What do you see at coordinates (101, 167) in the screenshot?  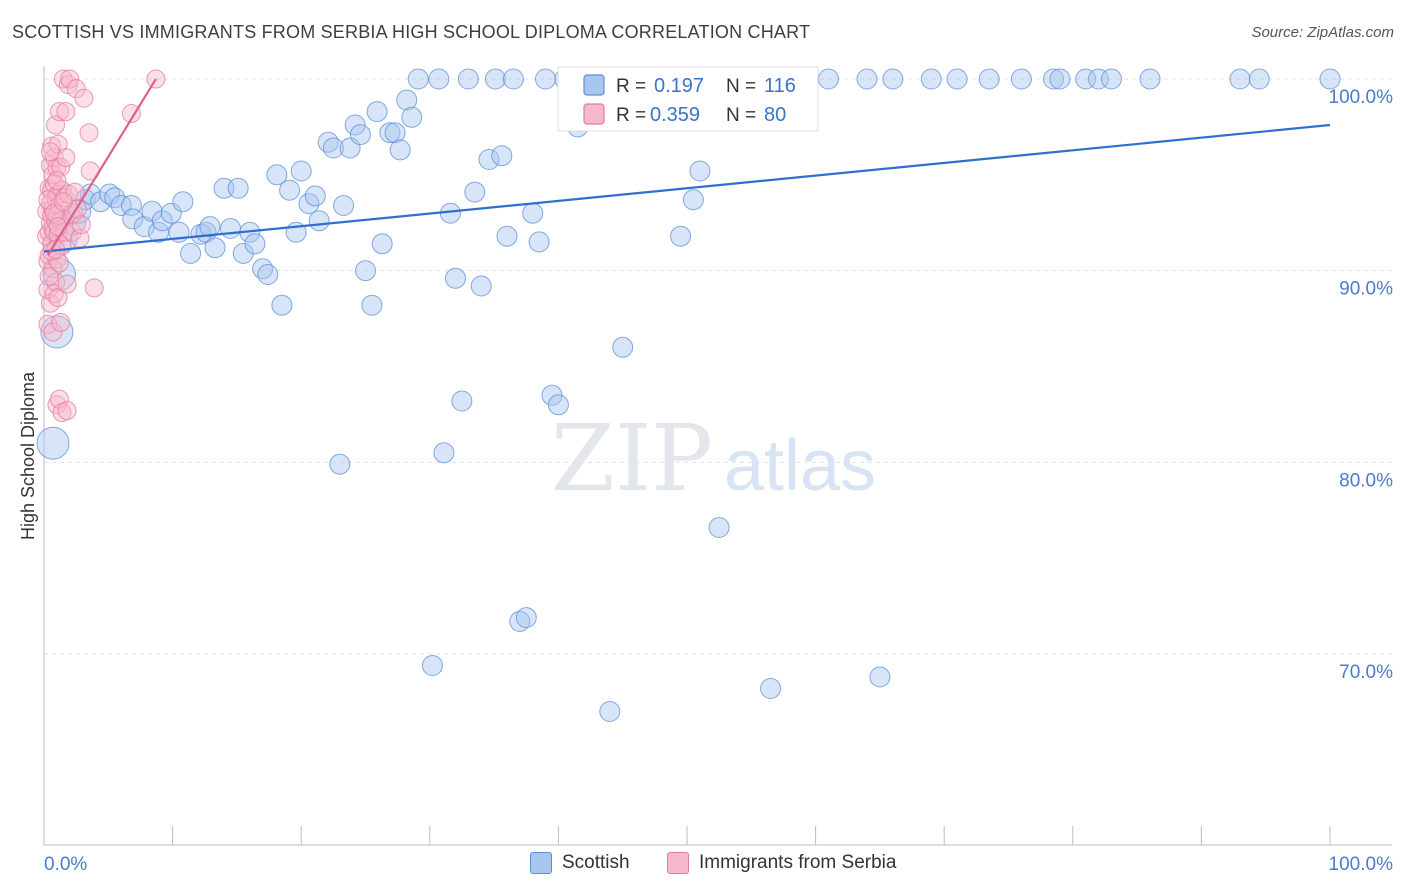 I see `serbia-trend-line` at bounding box center [101, 167].